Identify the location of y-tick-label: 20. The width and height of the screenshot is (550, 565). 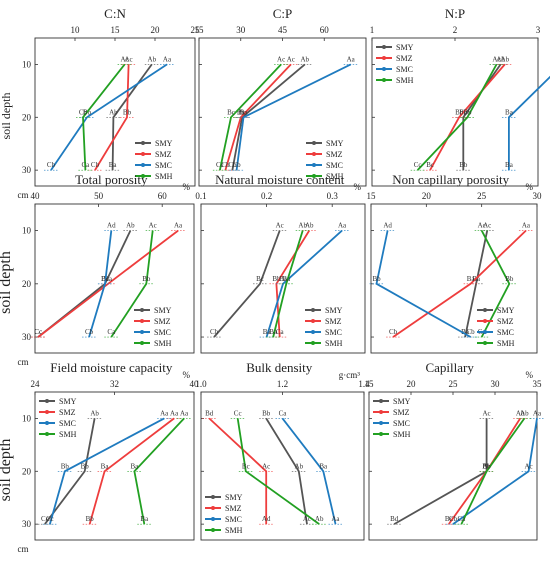
(27, 471).